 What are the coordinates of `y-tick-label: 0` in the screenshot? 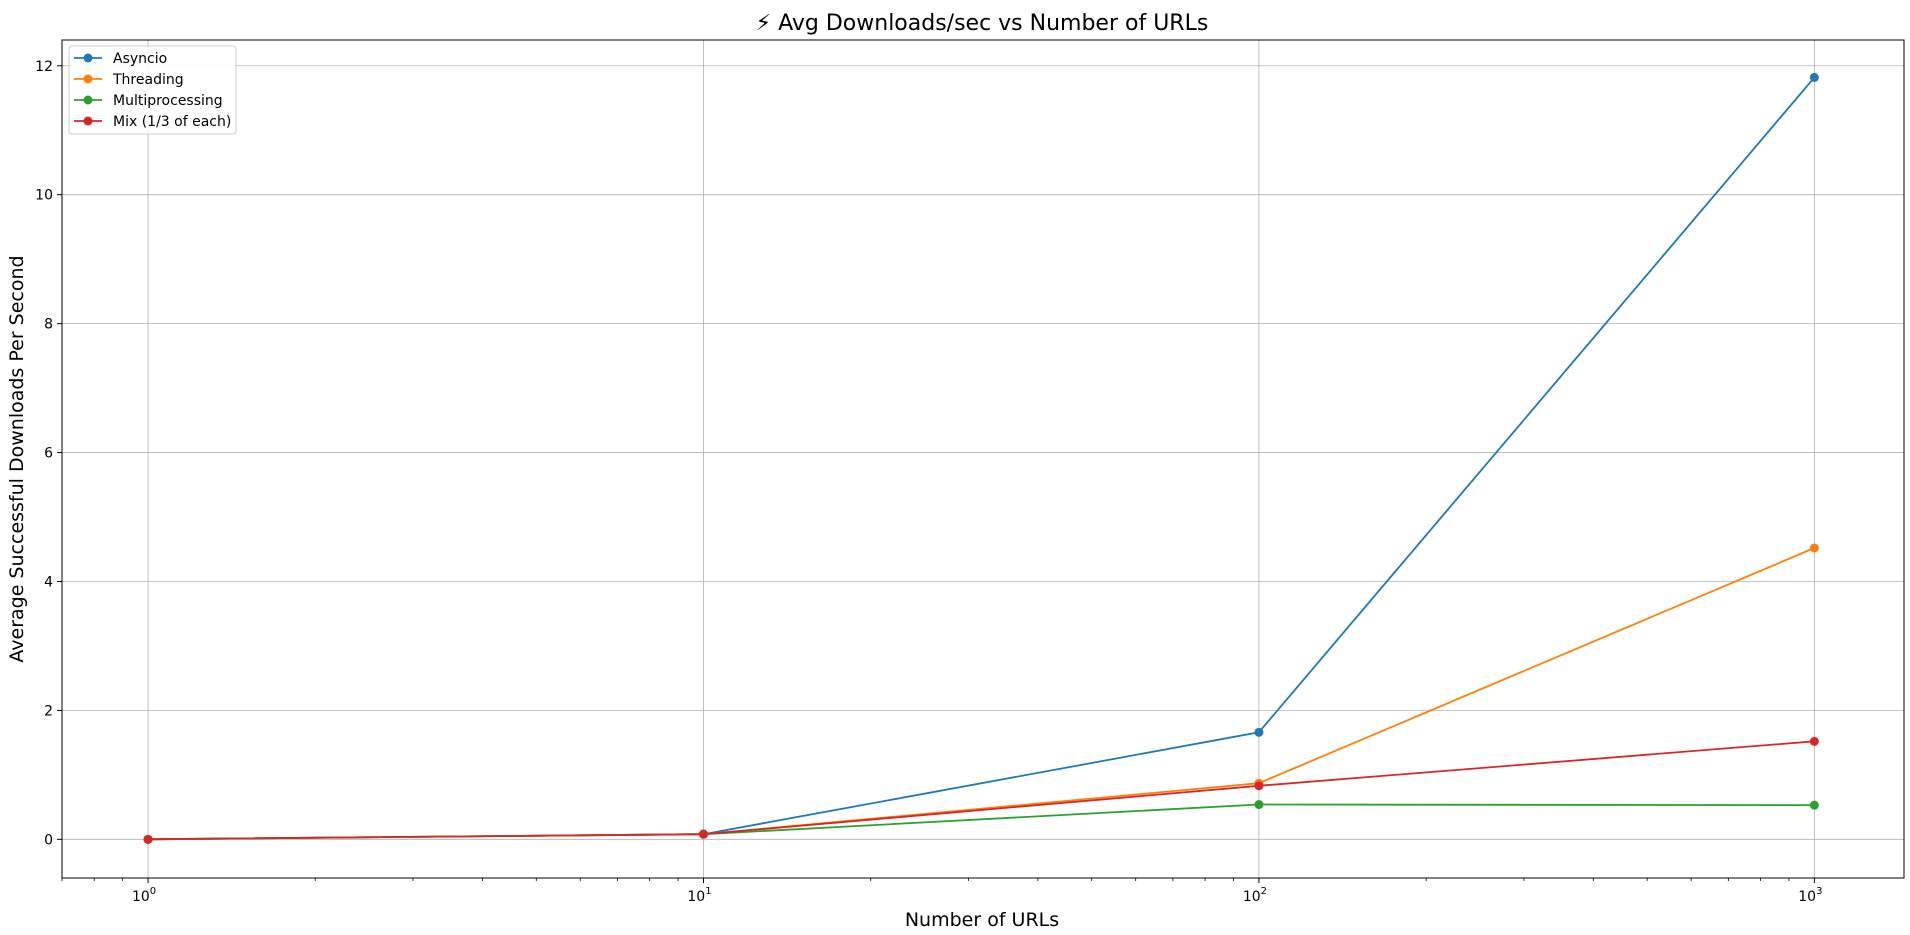 It's located at (48, 840).